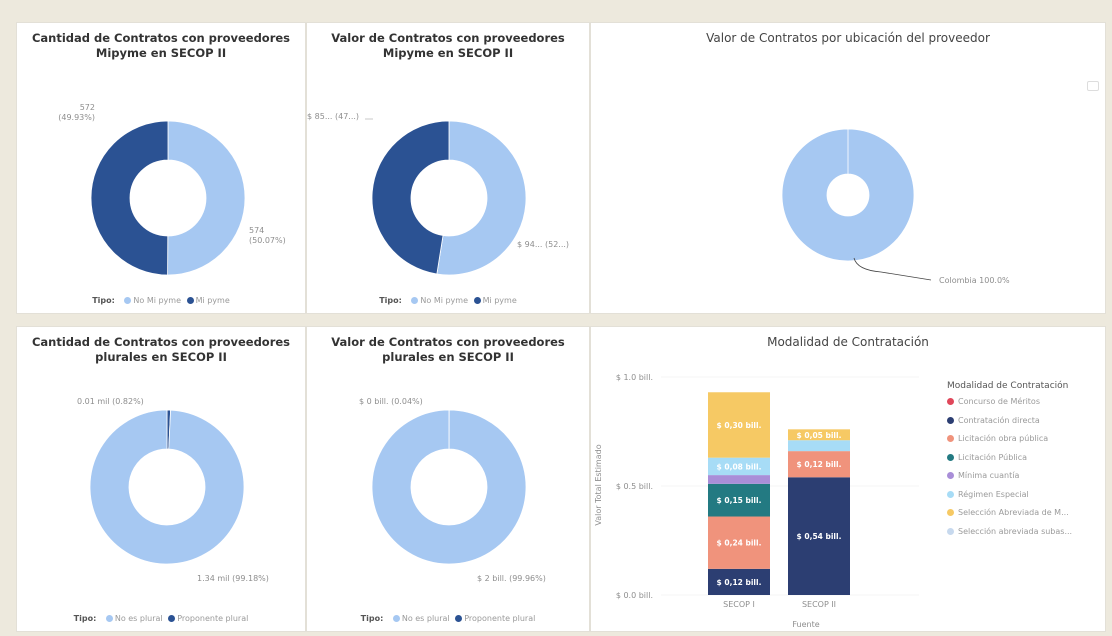 This screenshot has width=1112, height=636. I want to click on bar-data-label: $ 0,24 bill., so click(739, 543).